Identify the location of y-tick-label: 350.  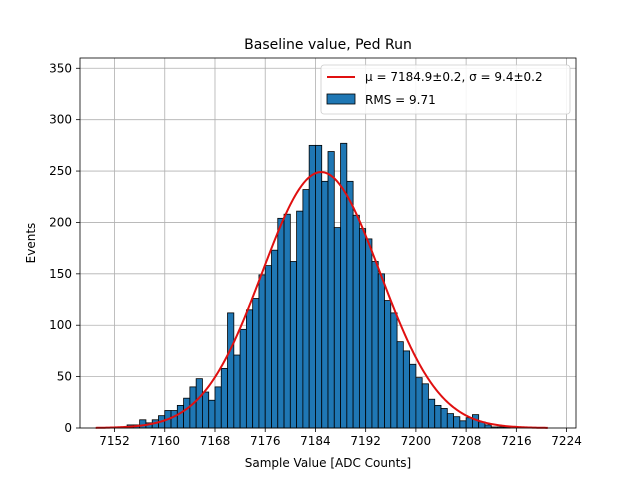
(60, 68).